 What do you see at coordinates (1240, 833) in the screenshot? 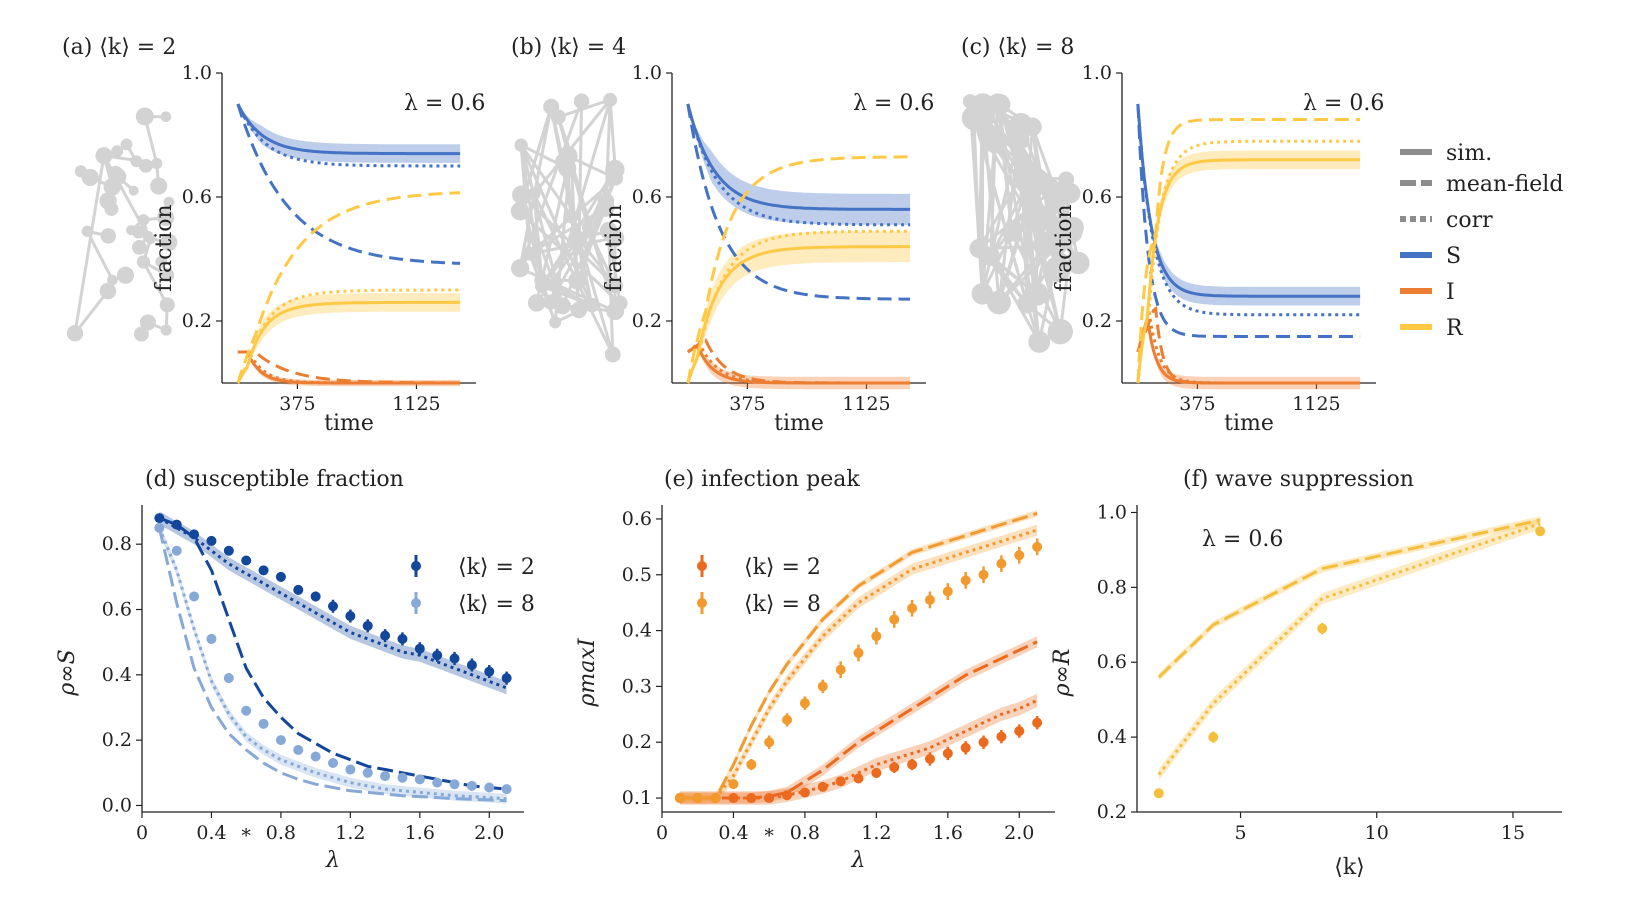
I see `x-tick-label: 5` at bounding box center [1240, 833].